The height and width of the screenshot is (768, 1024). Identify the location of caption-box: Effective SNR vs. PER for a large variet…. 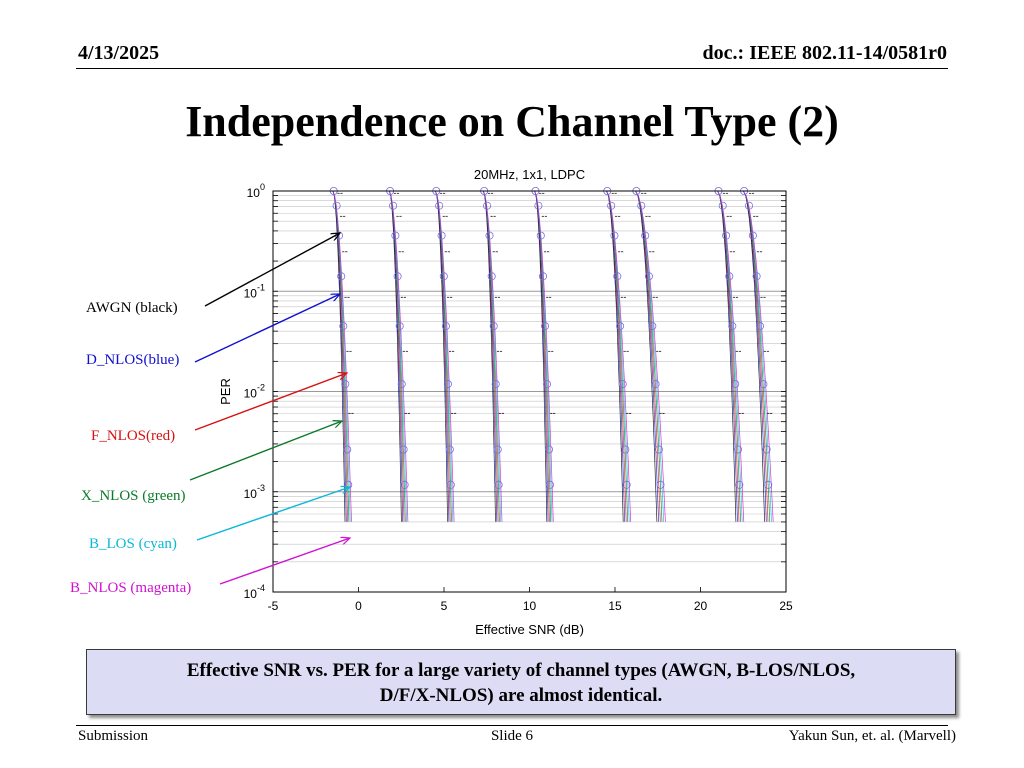
(521, 682).